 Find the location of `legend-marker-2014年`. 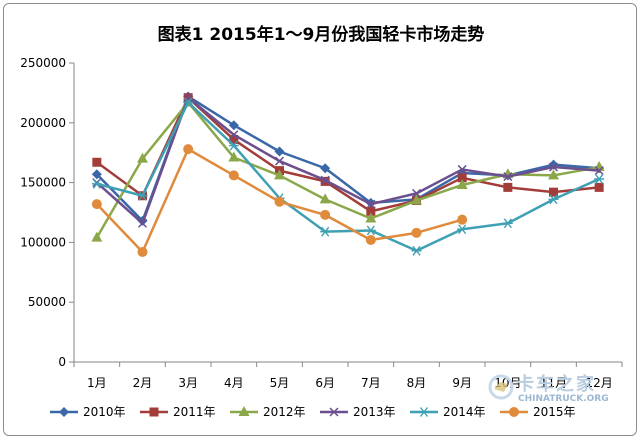

legend-marker-2014年 is located at coordinates (424, 412).